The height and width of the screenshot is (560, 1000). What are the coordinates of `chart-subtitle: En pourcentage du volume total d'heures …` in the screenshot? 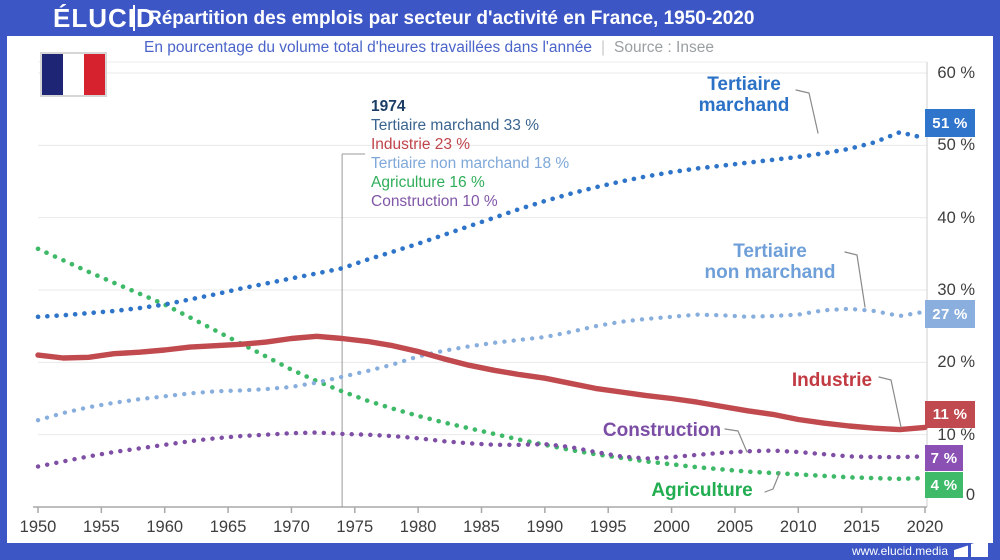 It's located at (429, 48).